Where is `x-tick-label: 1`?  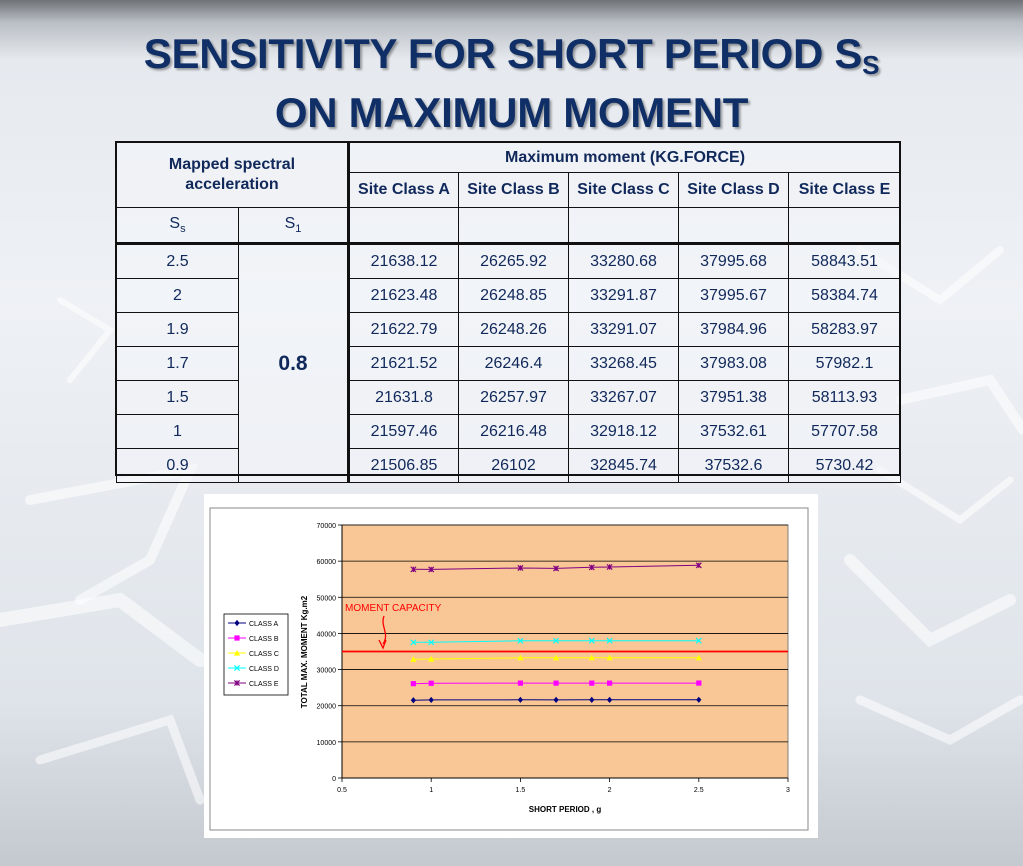 x-tick-label: 1 is located at coordinates (431, 790).